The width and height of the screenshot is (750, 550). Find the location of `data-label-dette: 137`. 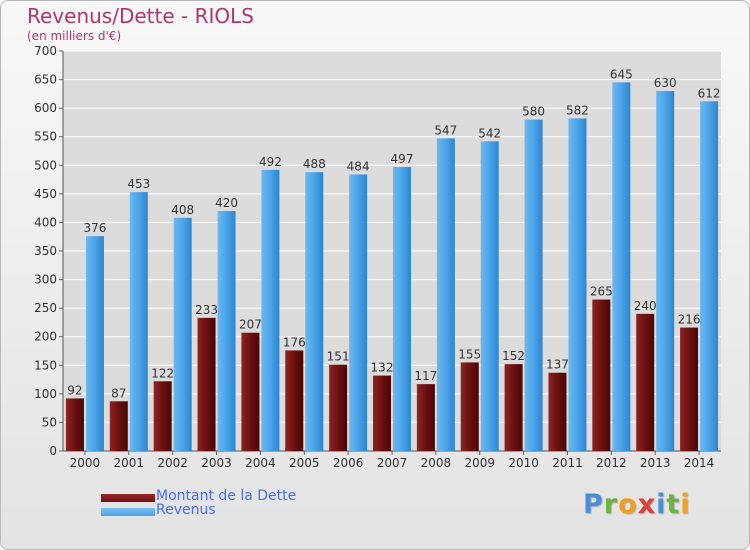

data-label-dette: 137 is located at coordinates (557, 365).